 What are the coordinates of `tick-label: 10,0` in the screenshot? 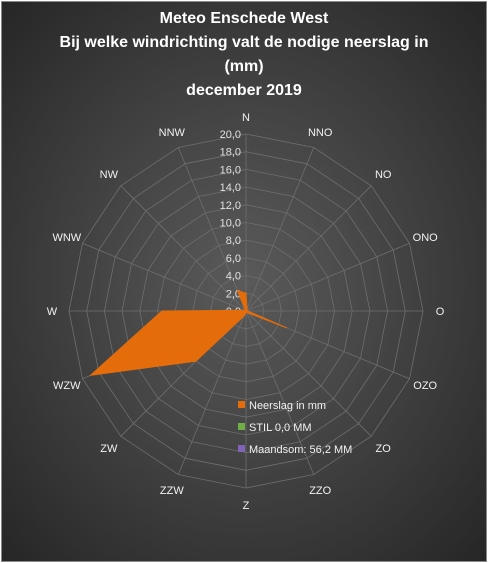 It's located at (230, 224).